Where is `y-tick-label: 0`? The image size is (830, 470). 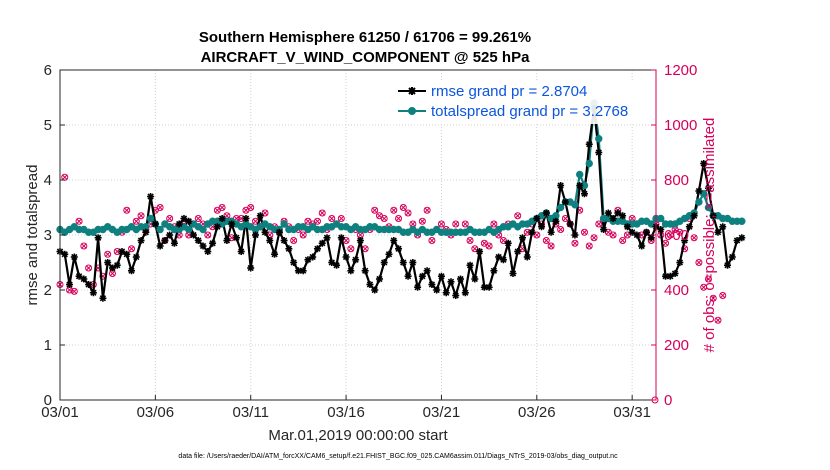
y-tick-label: 0 is located at coordinates (48, 400).